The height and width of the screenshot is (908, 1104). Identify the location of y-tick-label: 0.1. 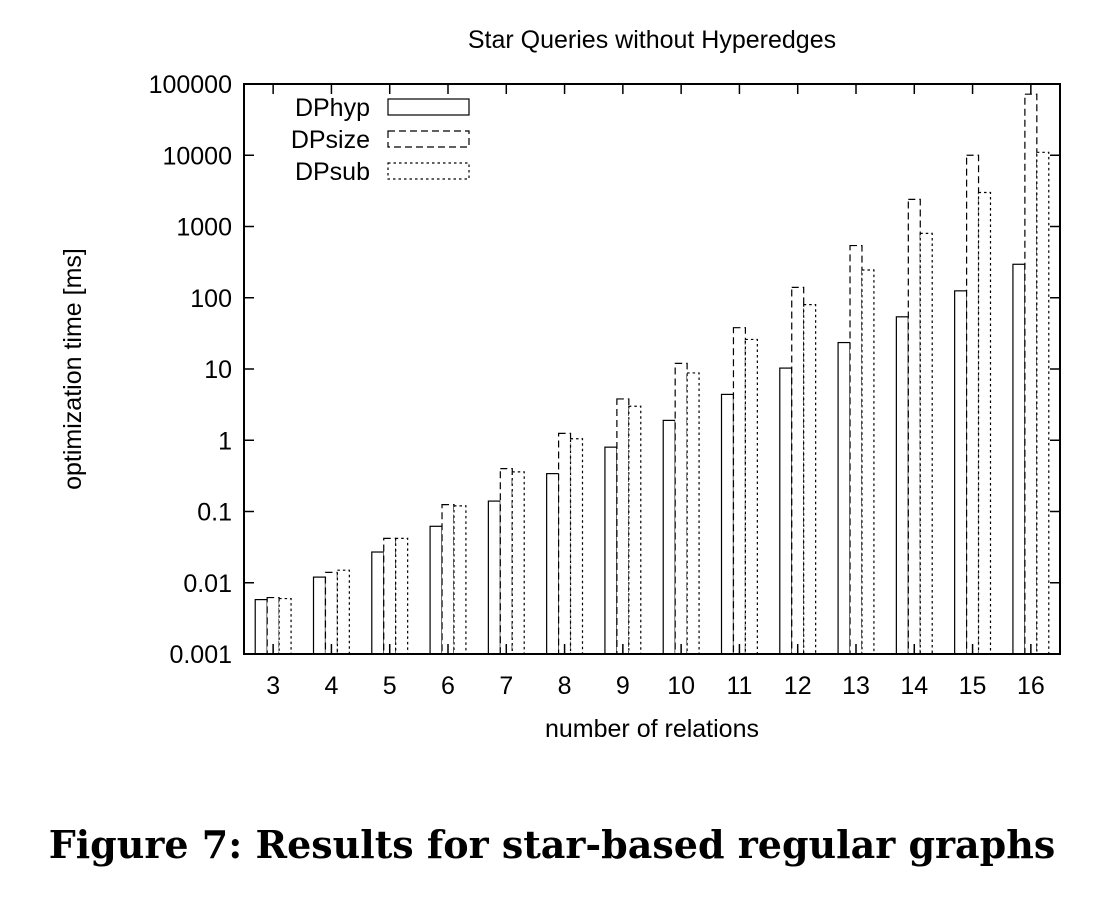
(214, 513).